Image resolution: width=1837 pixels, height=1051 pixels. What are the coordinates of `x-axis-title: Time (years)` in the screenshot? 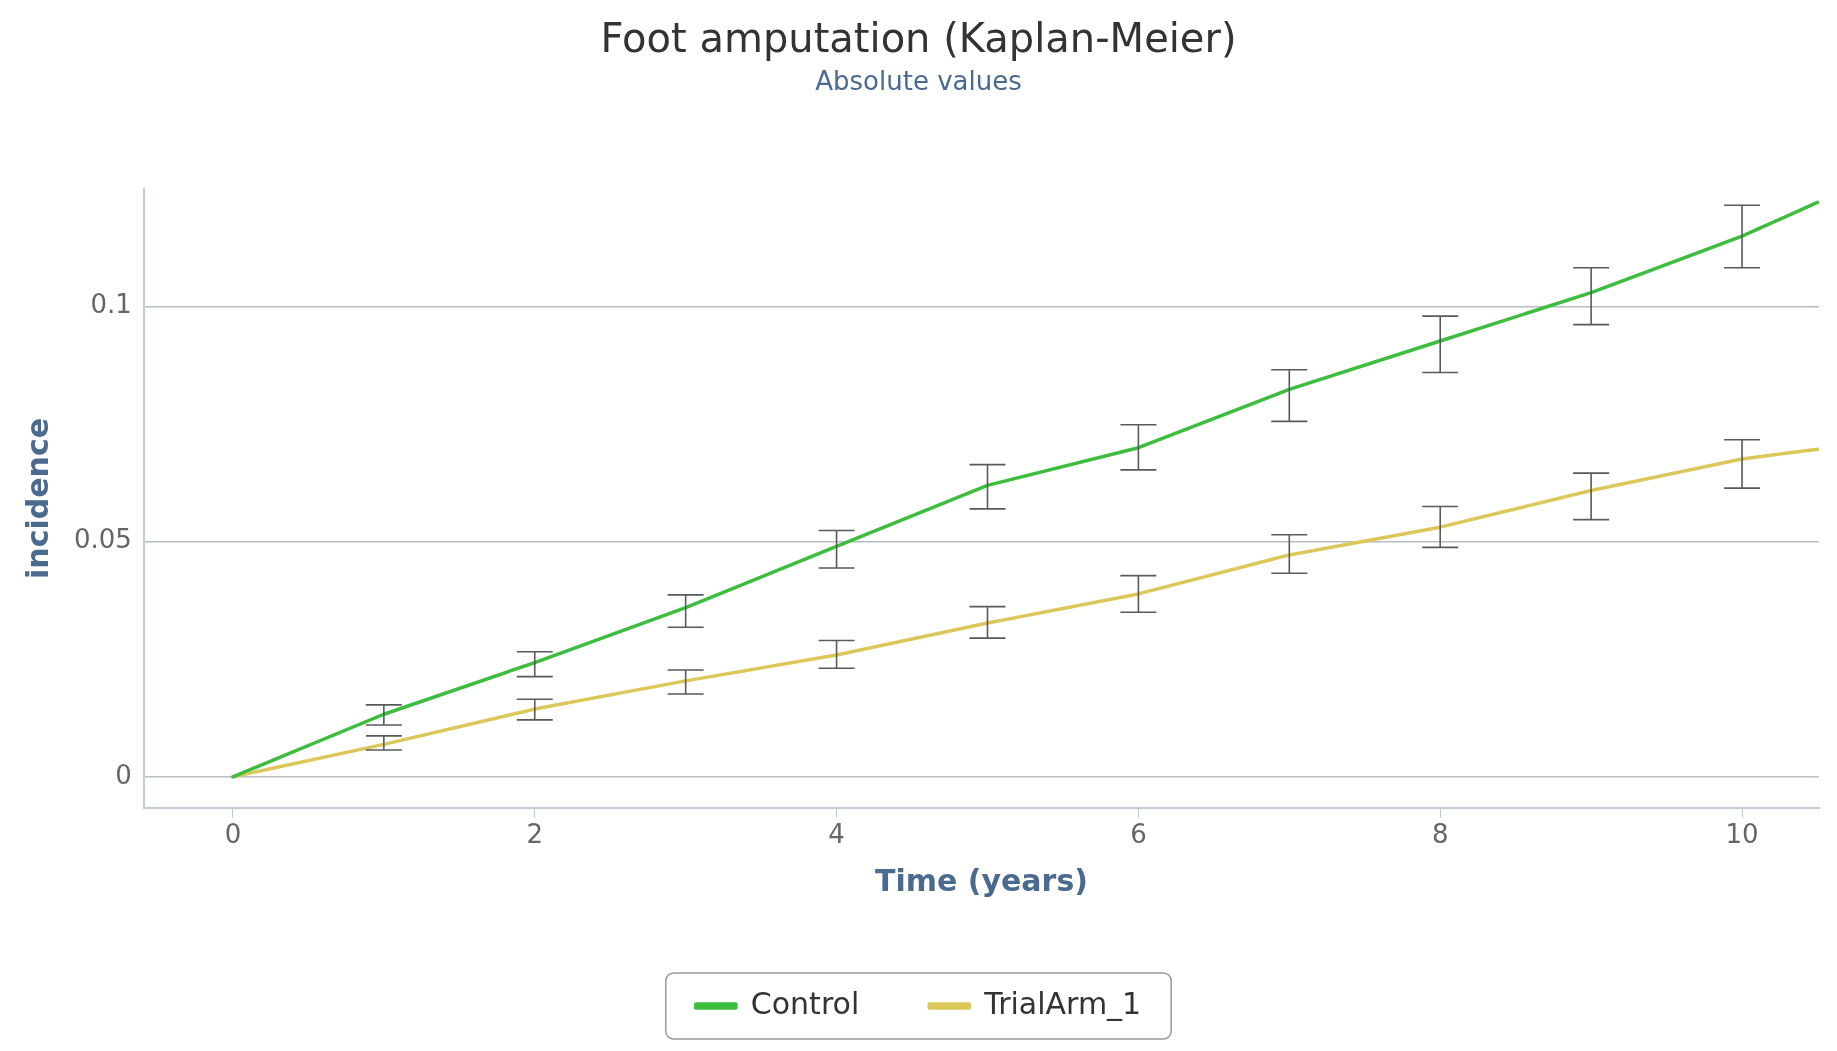 It's located at (981, 880).